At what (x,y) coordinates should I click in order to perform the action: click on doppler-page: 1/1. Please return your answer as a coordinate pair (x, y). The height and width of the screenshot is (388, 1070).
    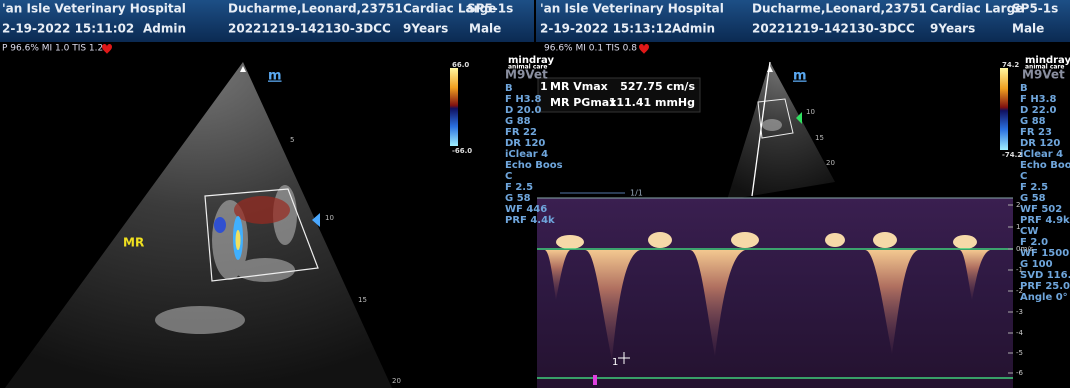
    Looking at the image, I should click on (636, 193).